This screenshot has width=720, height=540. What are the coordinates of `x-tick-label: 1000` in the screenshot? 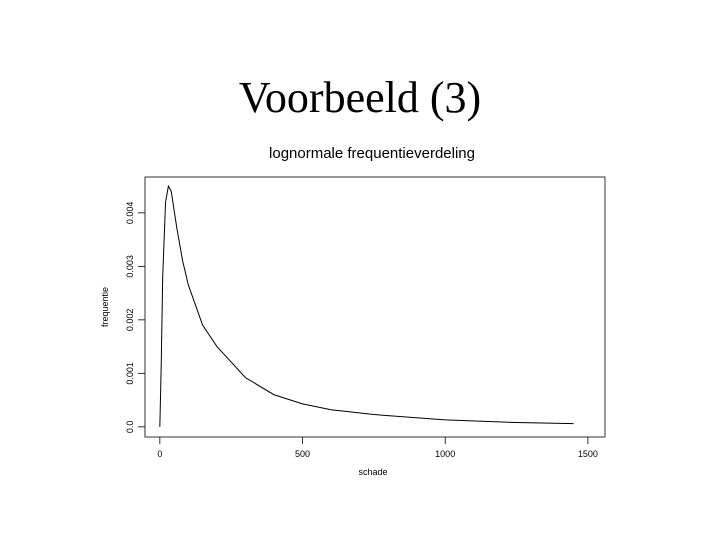 It's located at (445, 454).